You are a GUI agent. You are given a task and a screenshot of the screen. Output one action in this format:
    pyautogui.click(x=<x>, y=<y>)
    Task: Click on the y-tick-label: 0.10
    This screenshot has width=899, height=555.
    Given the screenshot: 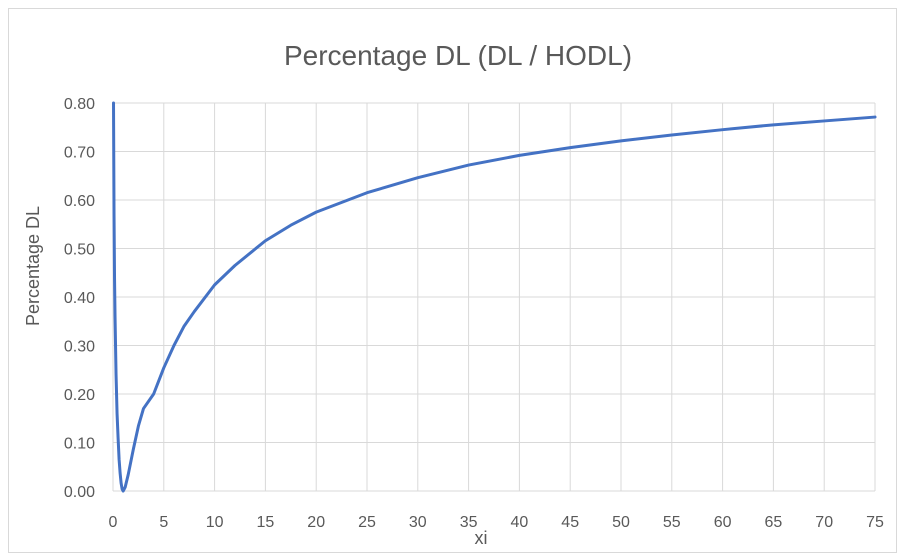 What is the action you would take?
    pyautogui.click(x=79, y=444)
    